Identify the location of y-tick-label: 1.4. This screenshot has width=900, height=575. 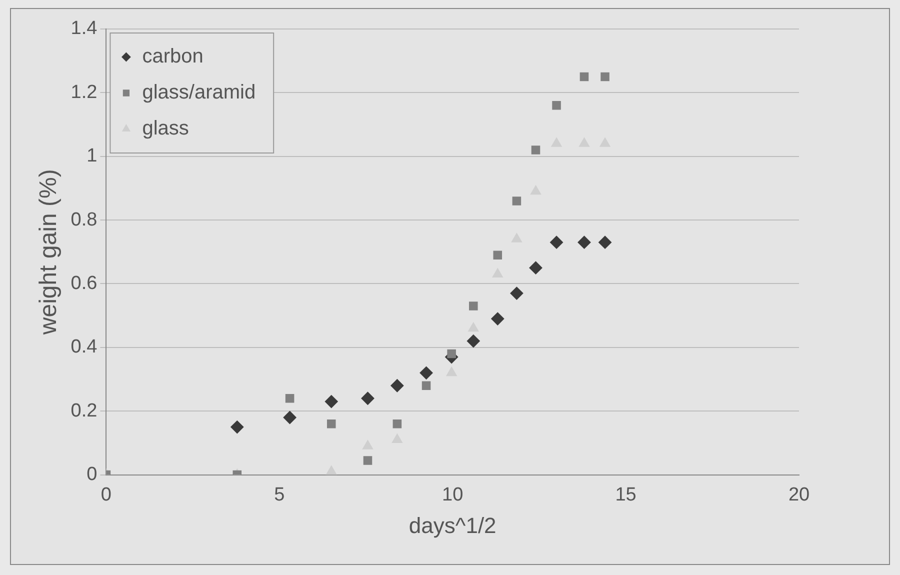
(84, 29).